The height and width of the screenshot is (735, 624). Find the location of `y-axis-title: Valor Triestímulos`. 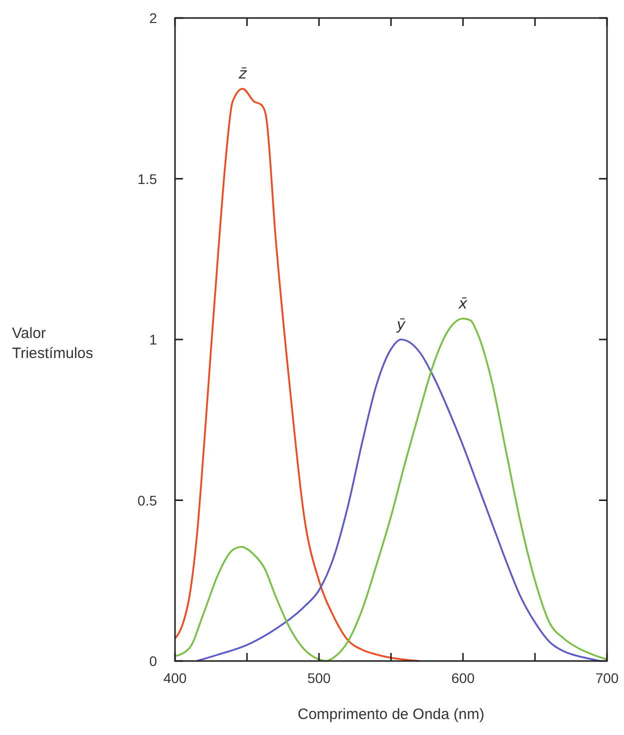

y-axis-title: Valor Triestímulos is located at coordinates (53, 343).